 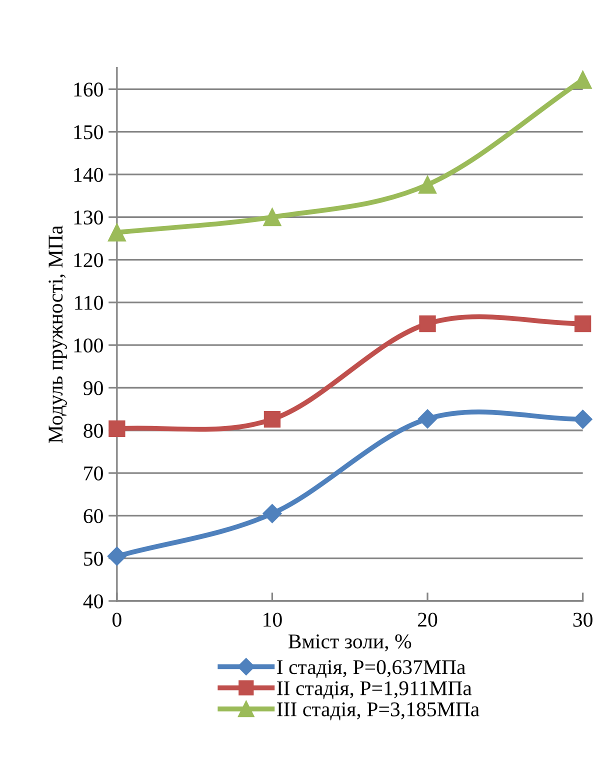 What do you see at coordinates (371, 669) in the screenshot?
I see `legend-label: I стадія, P=0,637МПа` at bounding box center [371, 669].